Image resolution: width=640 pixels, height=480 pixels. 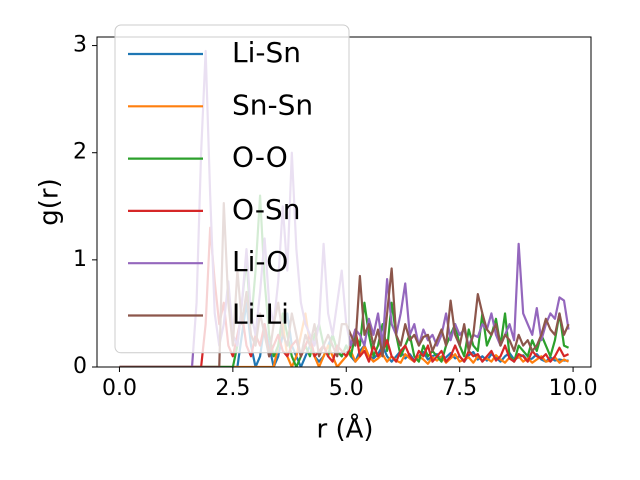 What do you see at coordinates (80, 45) in the screenshot?
I see `y-tick-label: 3` at bounding box center [80, 45].